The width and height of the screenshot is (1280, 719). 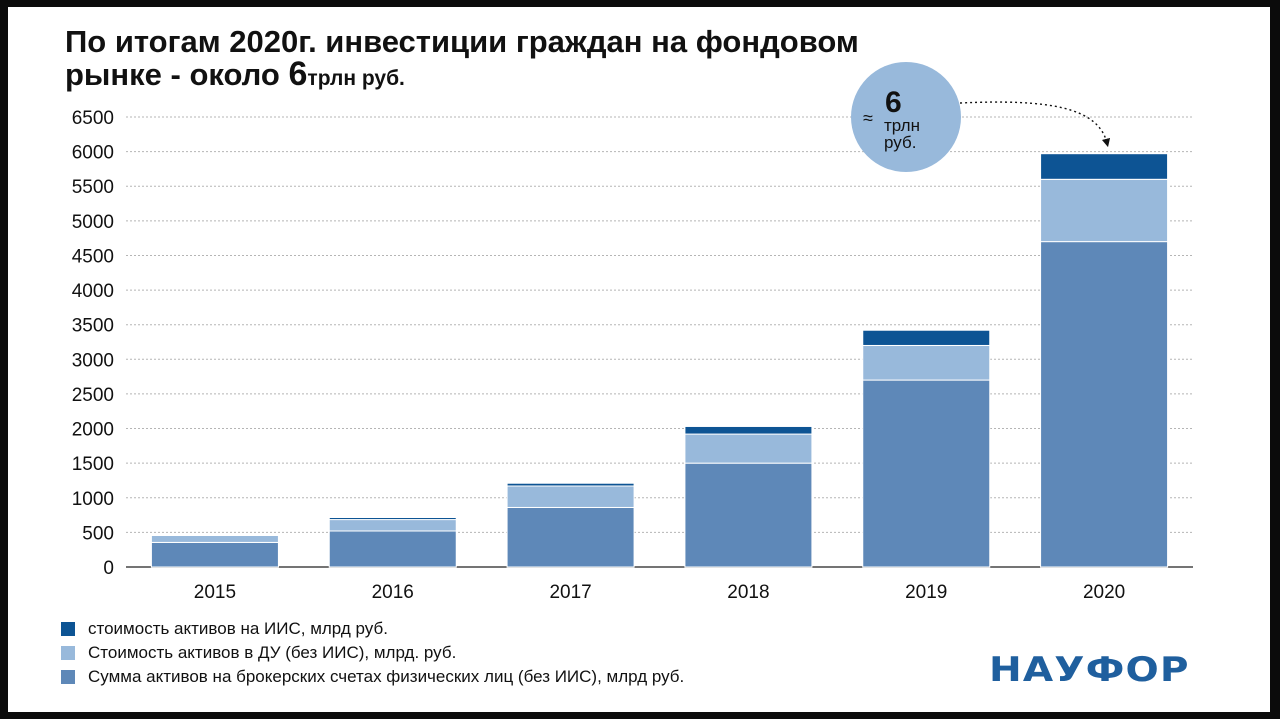 What do you see at coordinates (93, 395) in the screenshot?
I see `y-tick-label: 2500` at bounding box center [93, 395].